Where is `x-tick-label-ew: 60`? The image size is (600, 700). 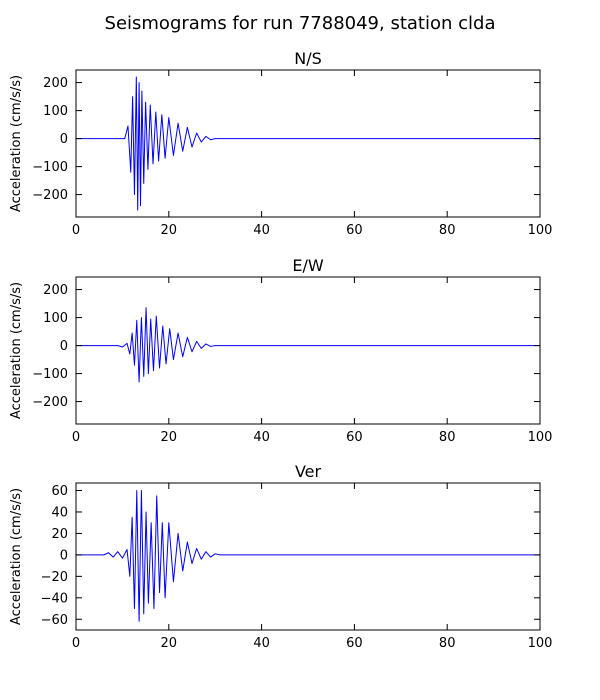
x-tick-label-ew: 60 is located at coordinates (354, 437).